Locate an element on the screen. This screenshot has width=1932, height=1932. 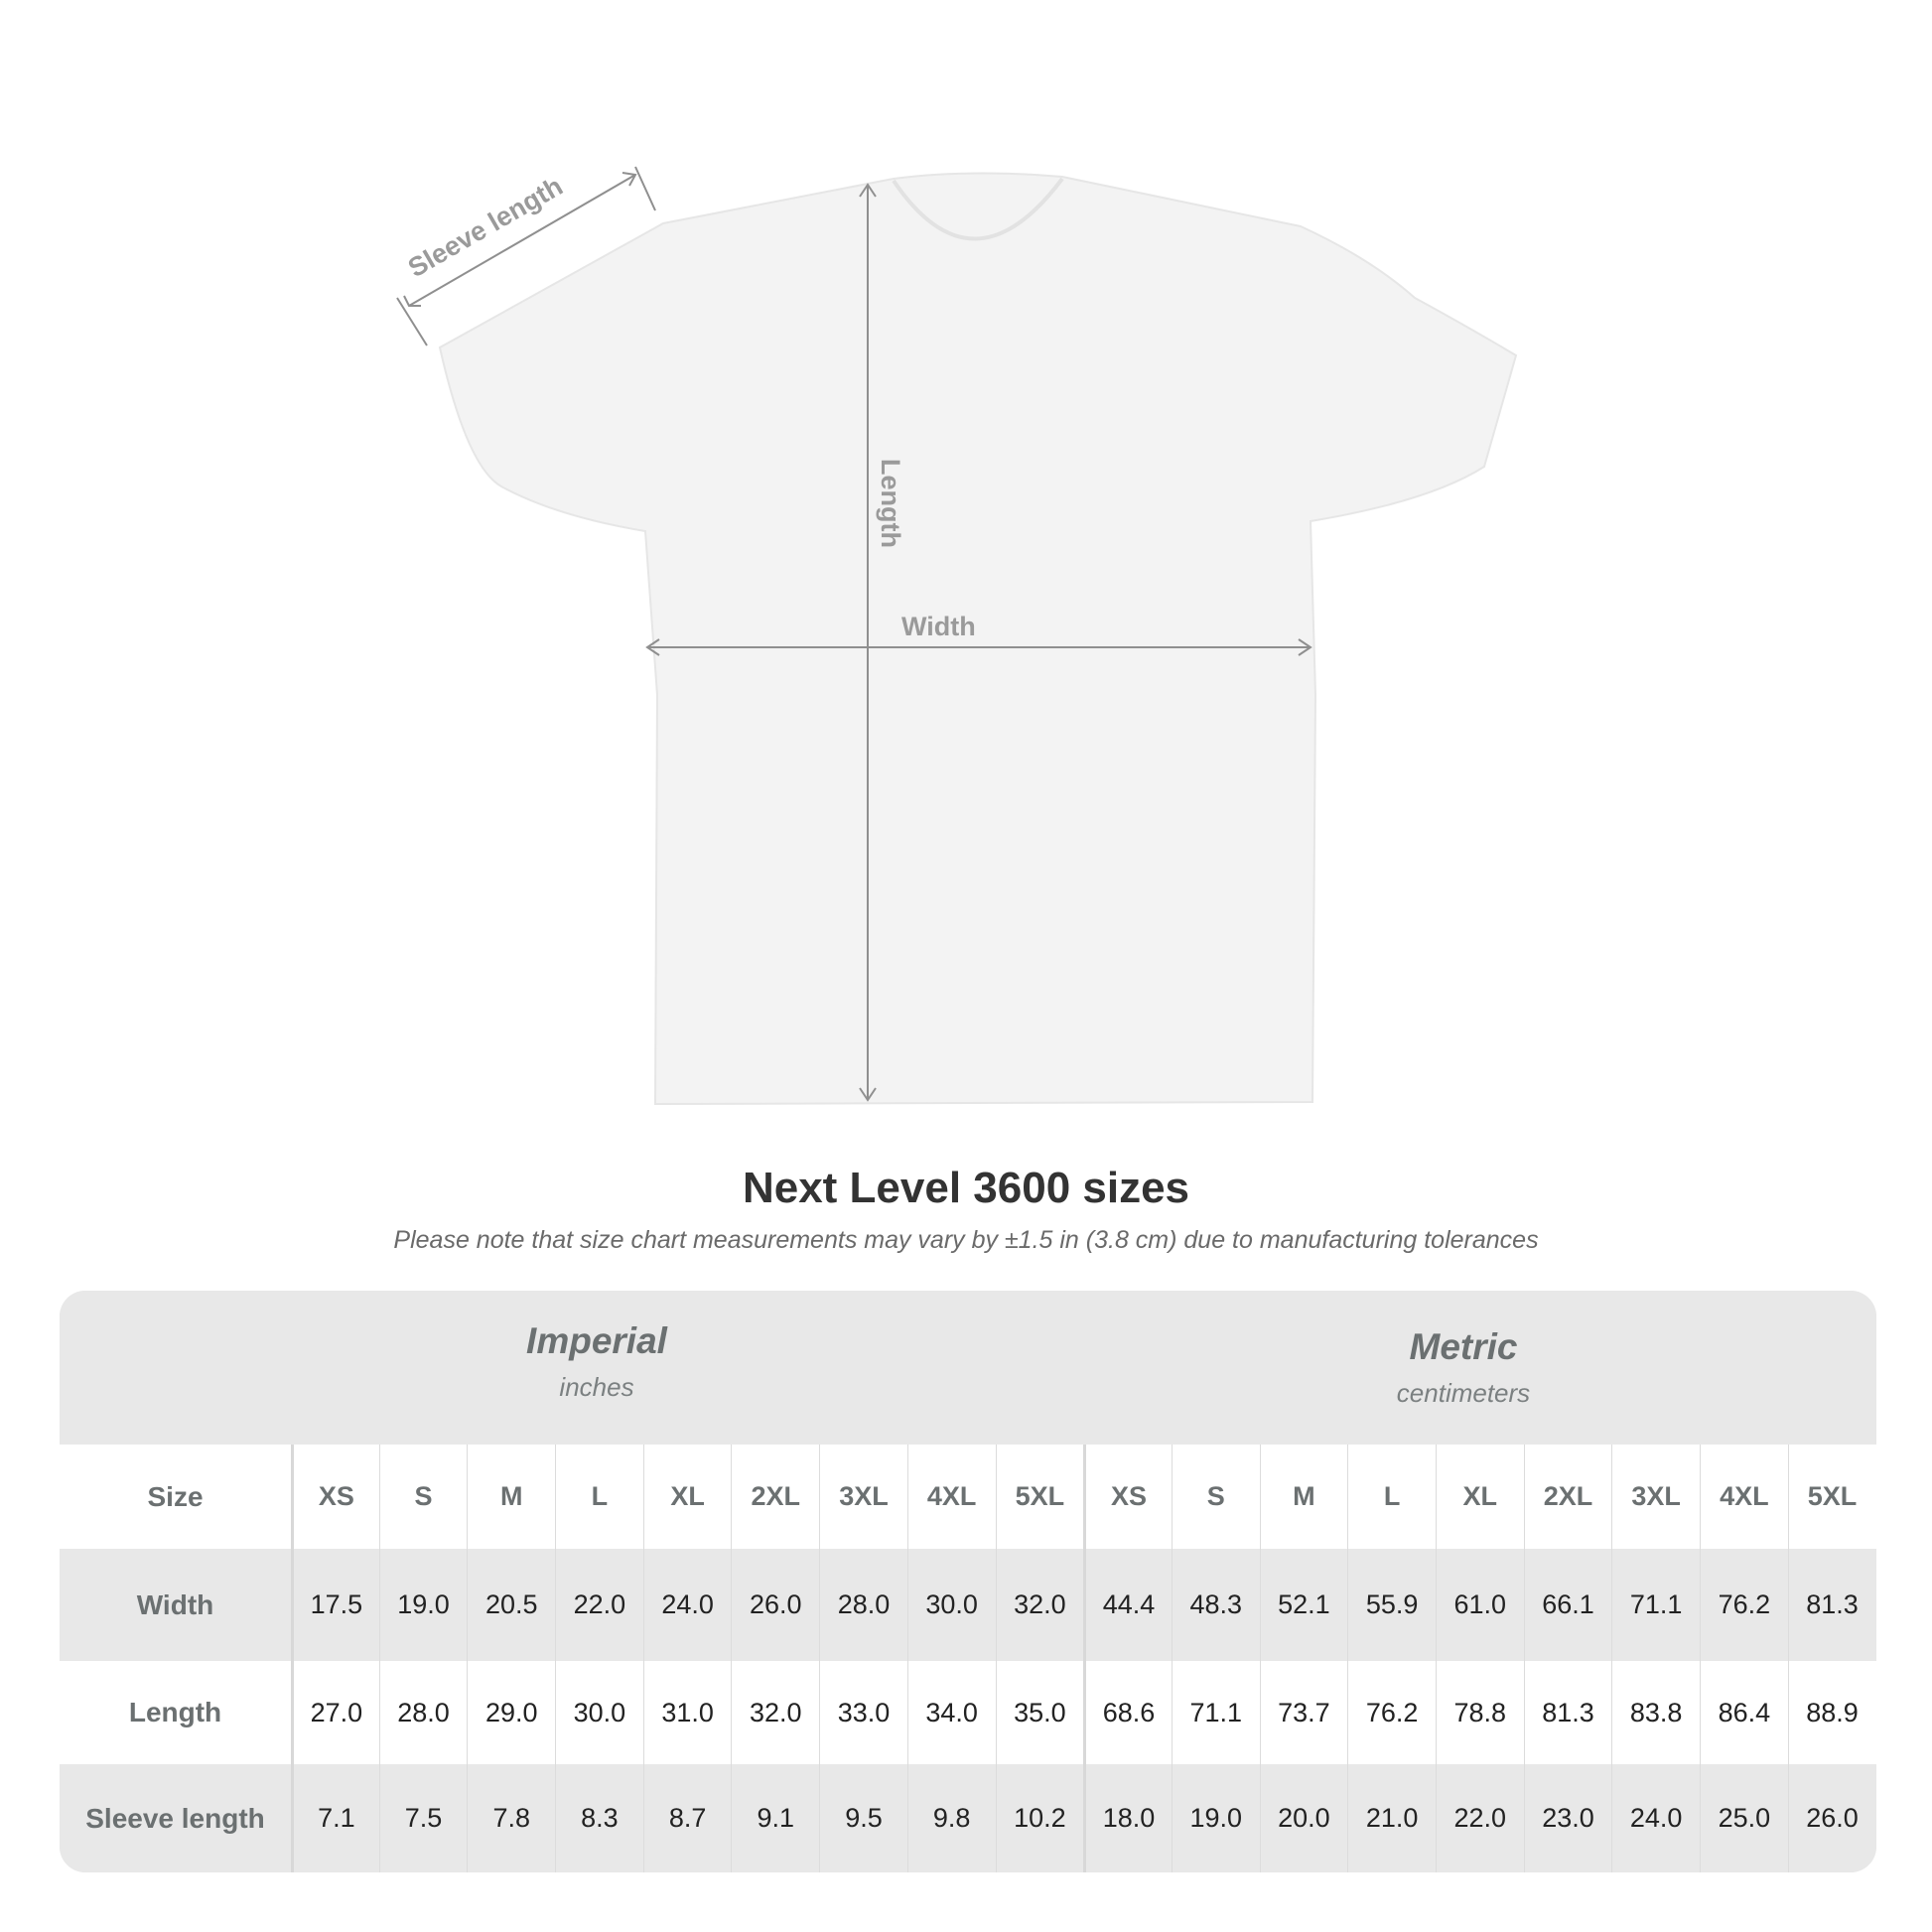
imperial-value: 22.0 is located at coordinates (599, 1605).